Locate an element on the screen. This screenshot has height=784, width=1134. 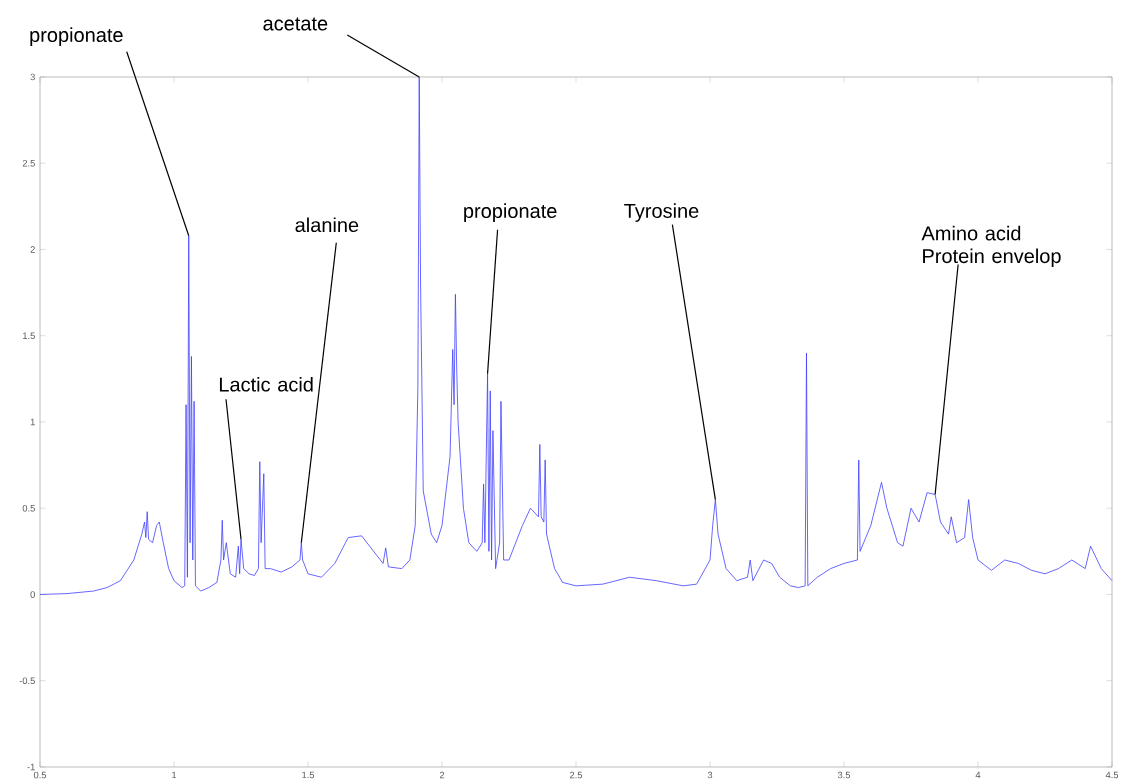
y-tick-label: 0 is located at coordinates (32, 594).